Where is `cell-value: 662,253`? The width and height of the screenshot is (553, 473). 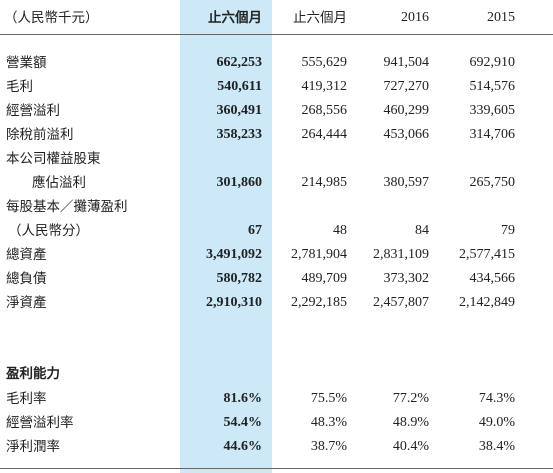
cell-value: 662,253 is located at coordinates (239, 62).